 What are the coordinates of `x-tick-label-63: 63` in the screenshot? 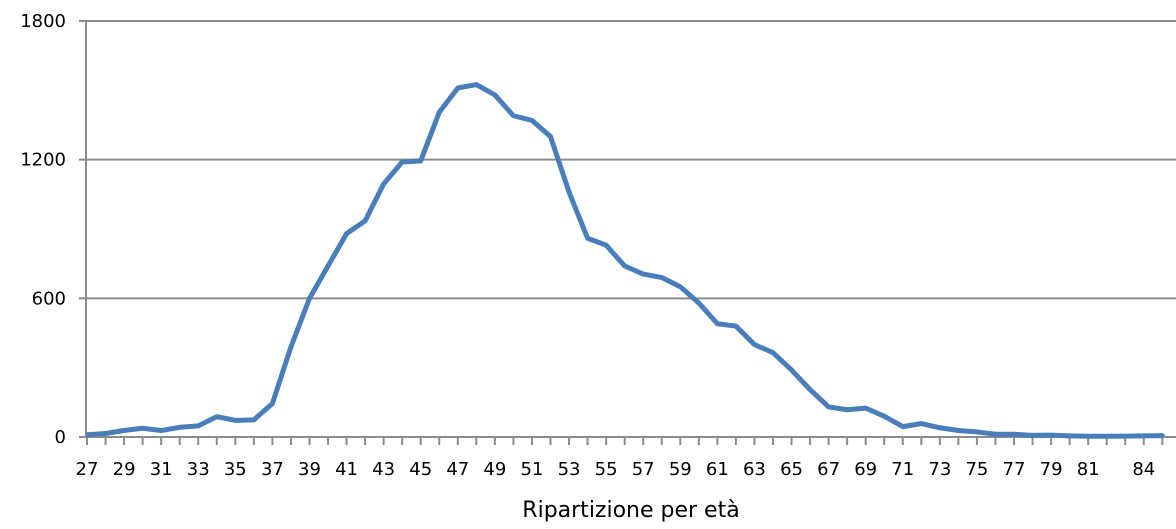 It's located at (754, 469).